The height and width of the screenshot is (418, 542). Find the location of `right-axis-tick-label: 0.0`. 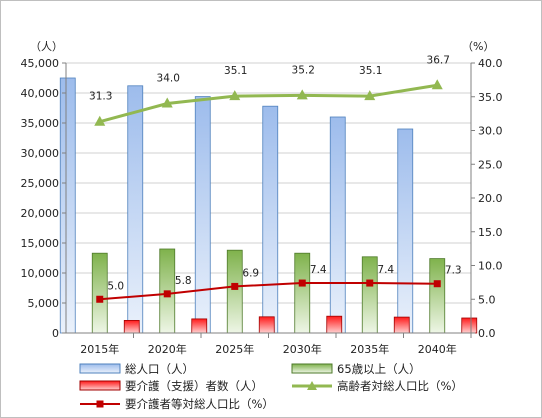

right-axis-tick-label: 0.0 is located at coordinates (487, 333).